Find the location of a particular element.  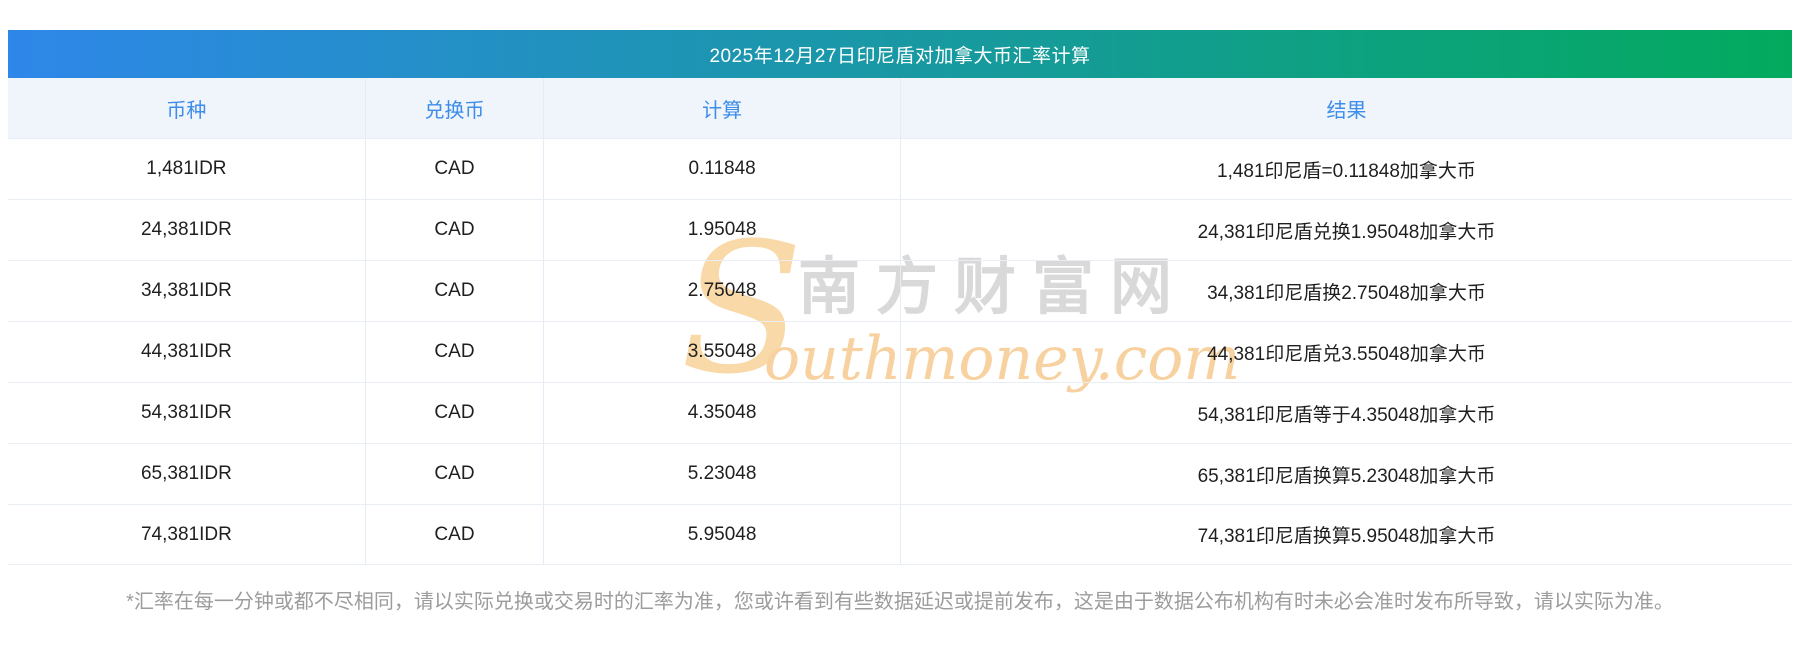

cell-calculation: 0.11848 is located at coordinates (721, 169).